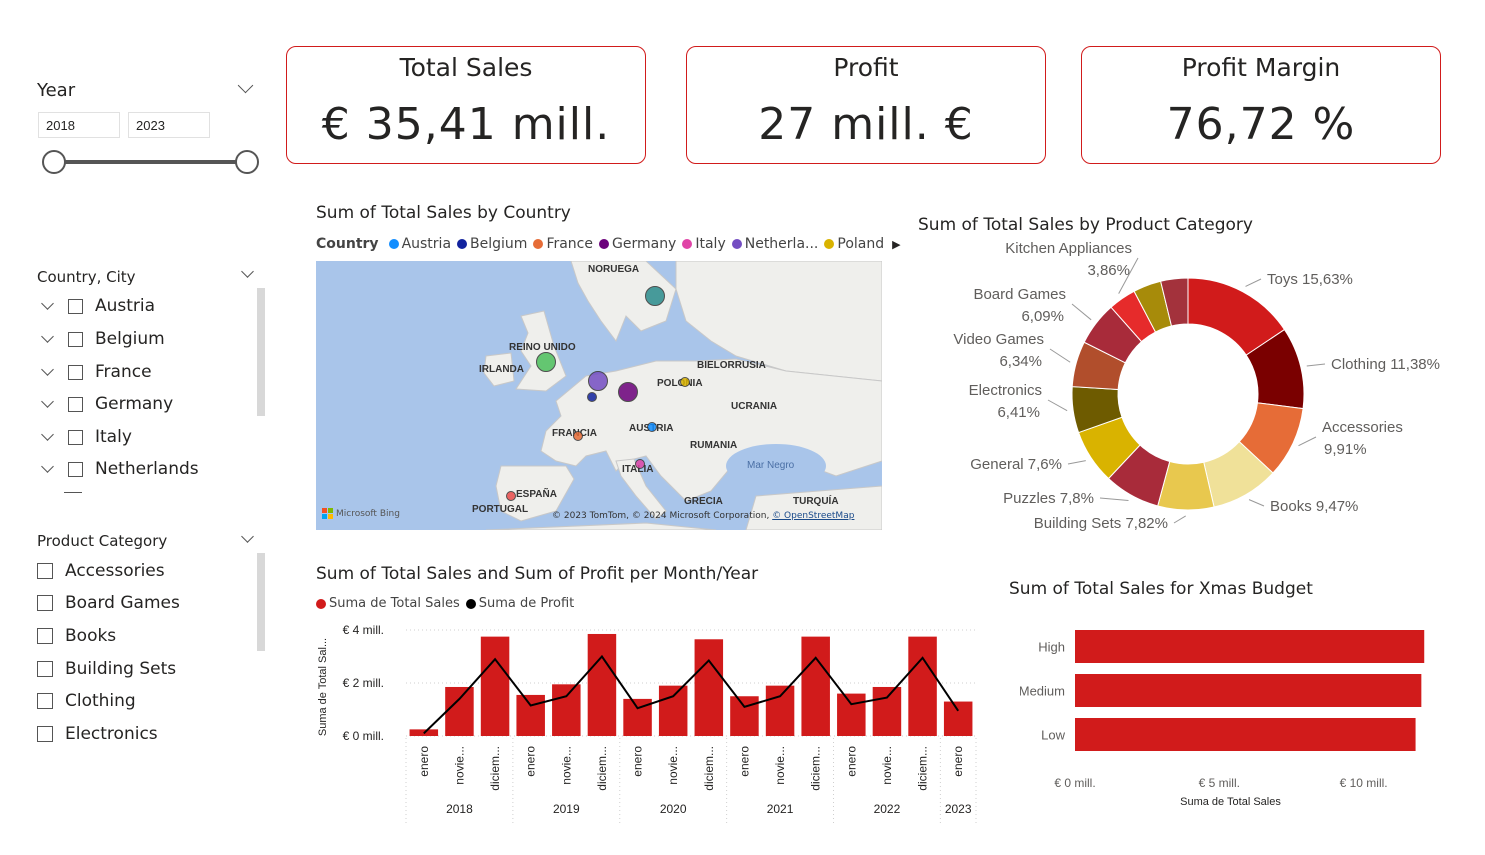  Describe the element at coordinates (1362, 427) in the screenshot. I see `donut-label-name: Accessories` at that location.